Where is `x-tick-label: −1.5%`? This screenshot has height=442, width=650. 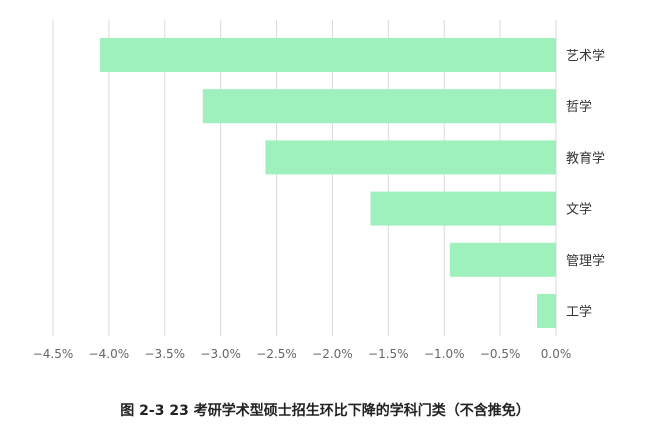
x-tick-label: −1.5% is located at coordinates (388, 354).